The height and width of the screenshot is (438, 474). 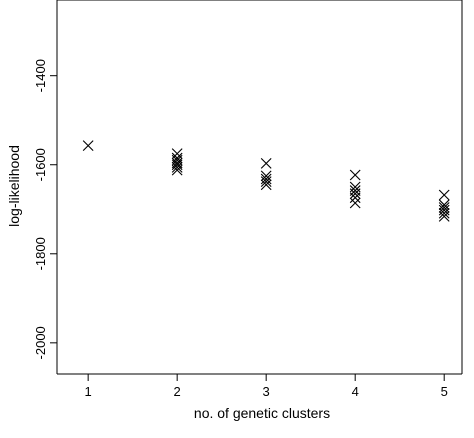 I want to click on x-tick-label: 4, so click(x=355, y=391).